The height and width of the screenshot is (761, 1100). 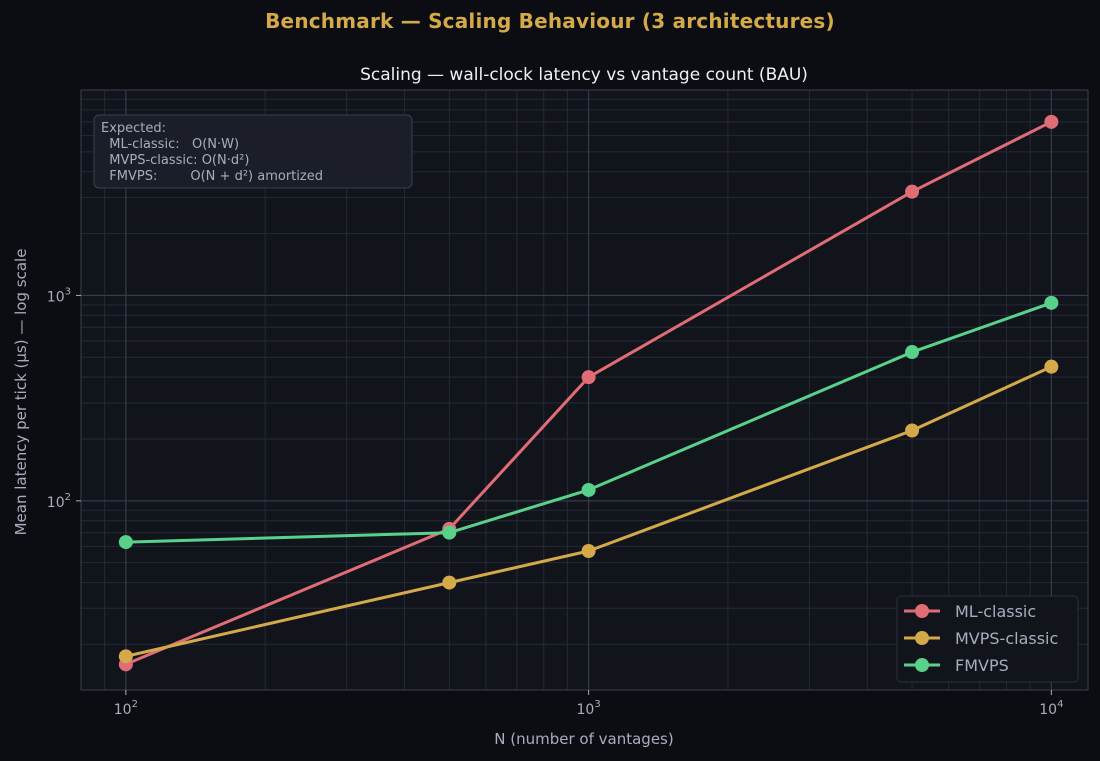 What do you see at coordinates (59, 295) in the screenshot?
I see `y-tick-label: 10³` at bounding box center [59, 295].